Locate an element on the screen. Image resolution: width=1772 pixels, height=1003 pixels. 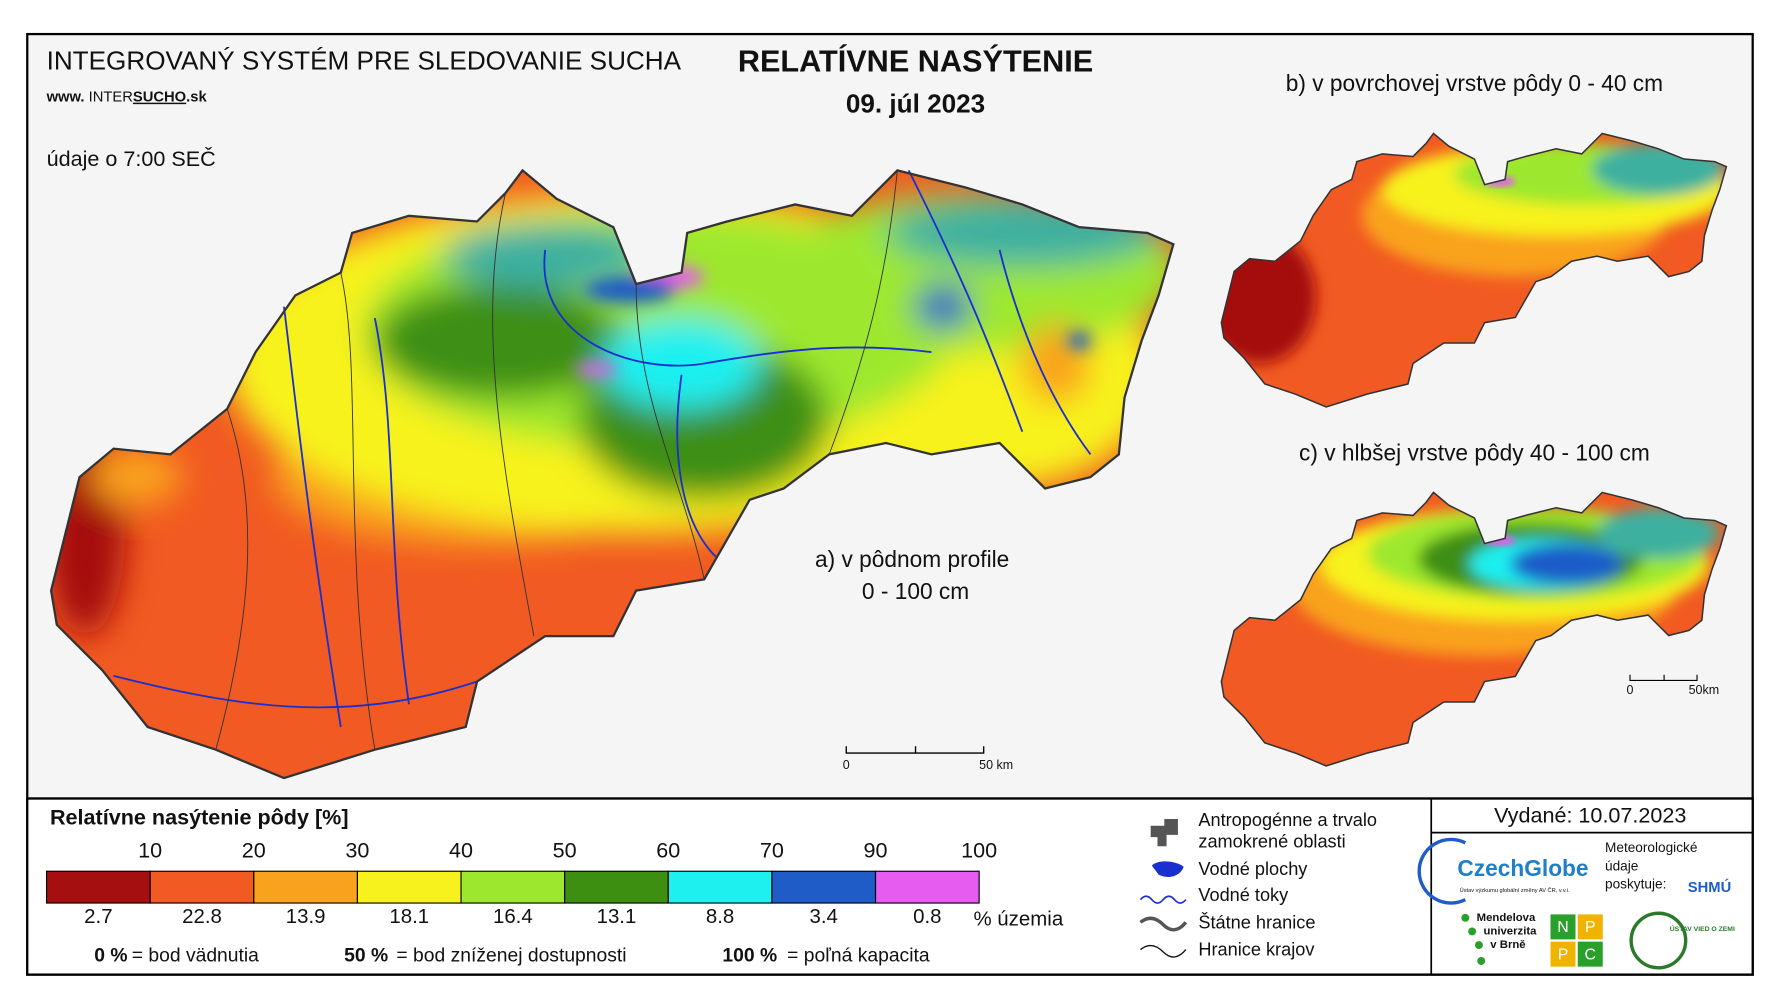
class-share: 0.8 is located at coordinates (927, 916).